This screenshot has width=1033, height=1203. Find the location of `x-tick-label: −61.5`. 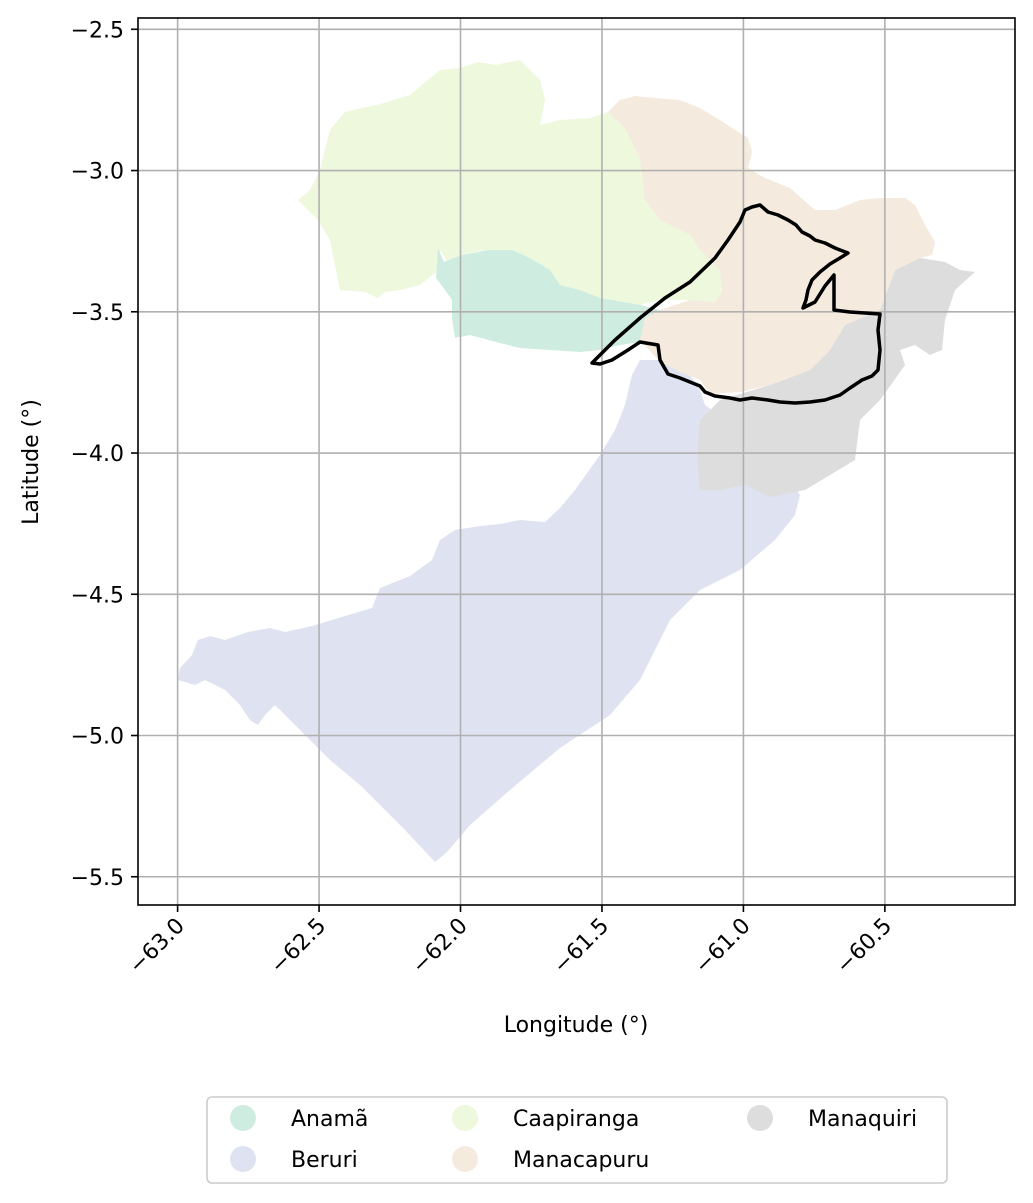

x-tick-label: −61.5 is located at coordinates (581, 946).